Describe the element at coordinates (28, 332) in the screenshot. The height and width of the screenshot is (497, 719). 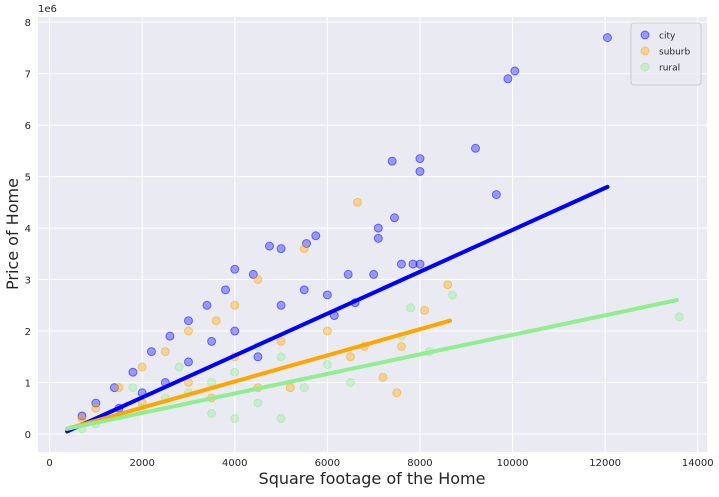
I see `y-tick-label: 2` at that location.